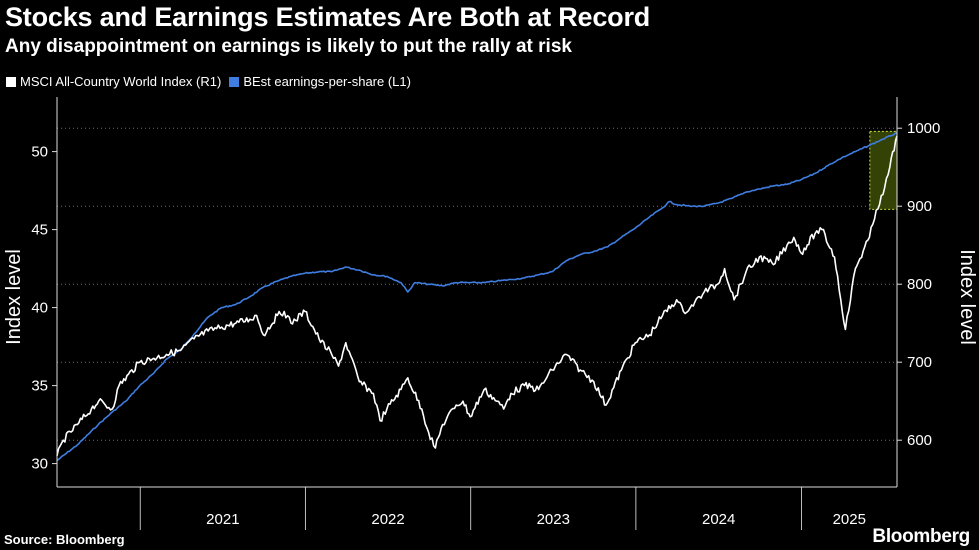 The height and width of the screenshot is (550, 979). What do you see at coordinates (919, 284) in the screenshot?
I see `right-tick-label: 800` at bounding box center [919, 284].